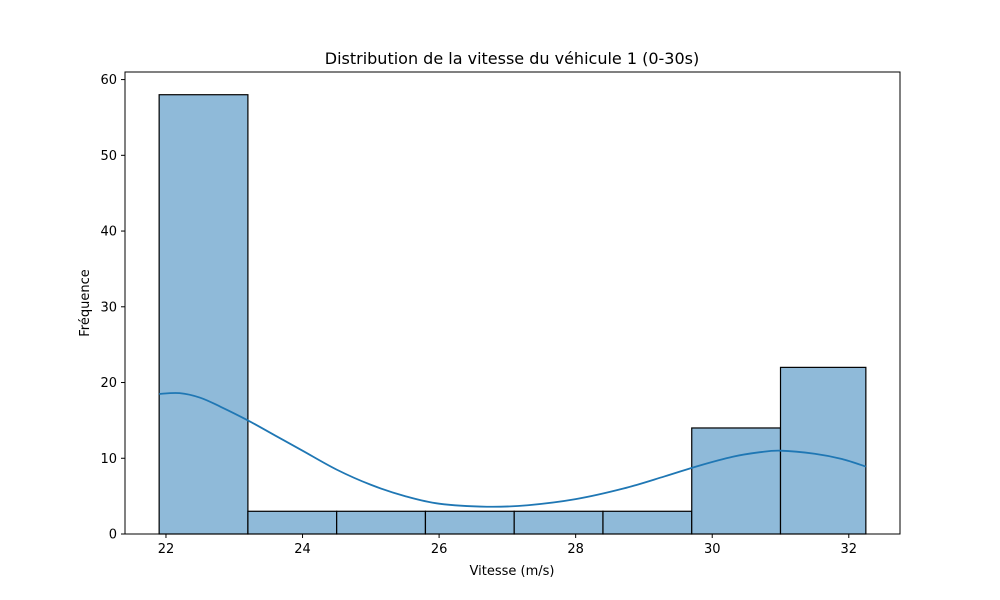 The image size is (1000, 600). Describe the element at coordinates (712, 549) in the screenshot. I see `x-tick-label: 30` at that location.